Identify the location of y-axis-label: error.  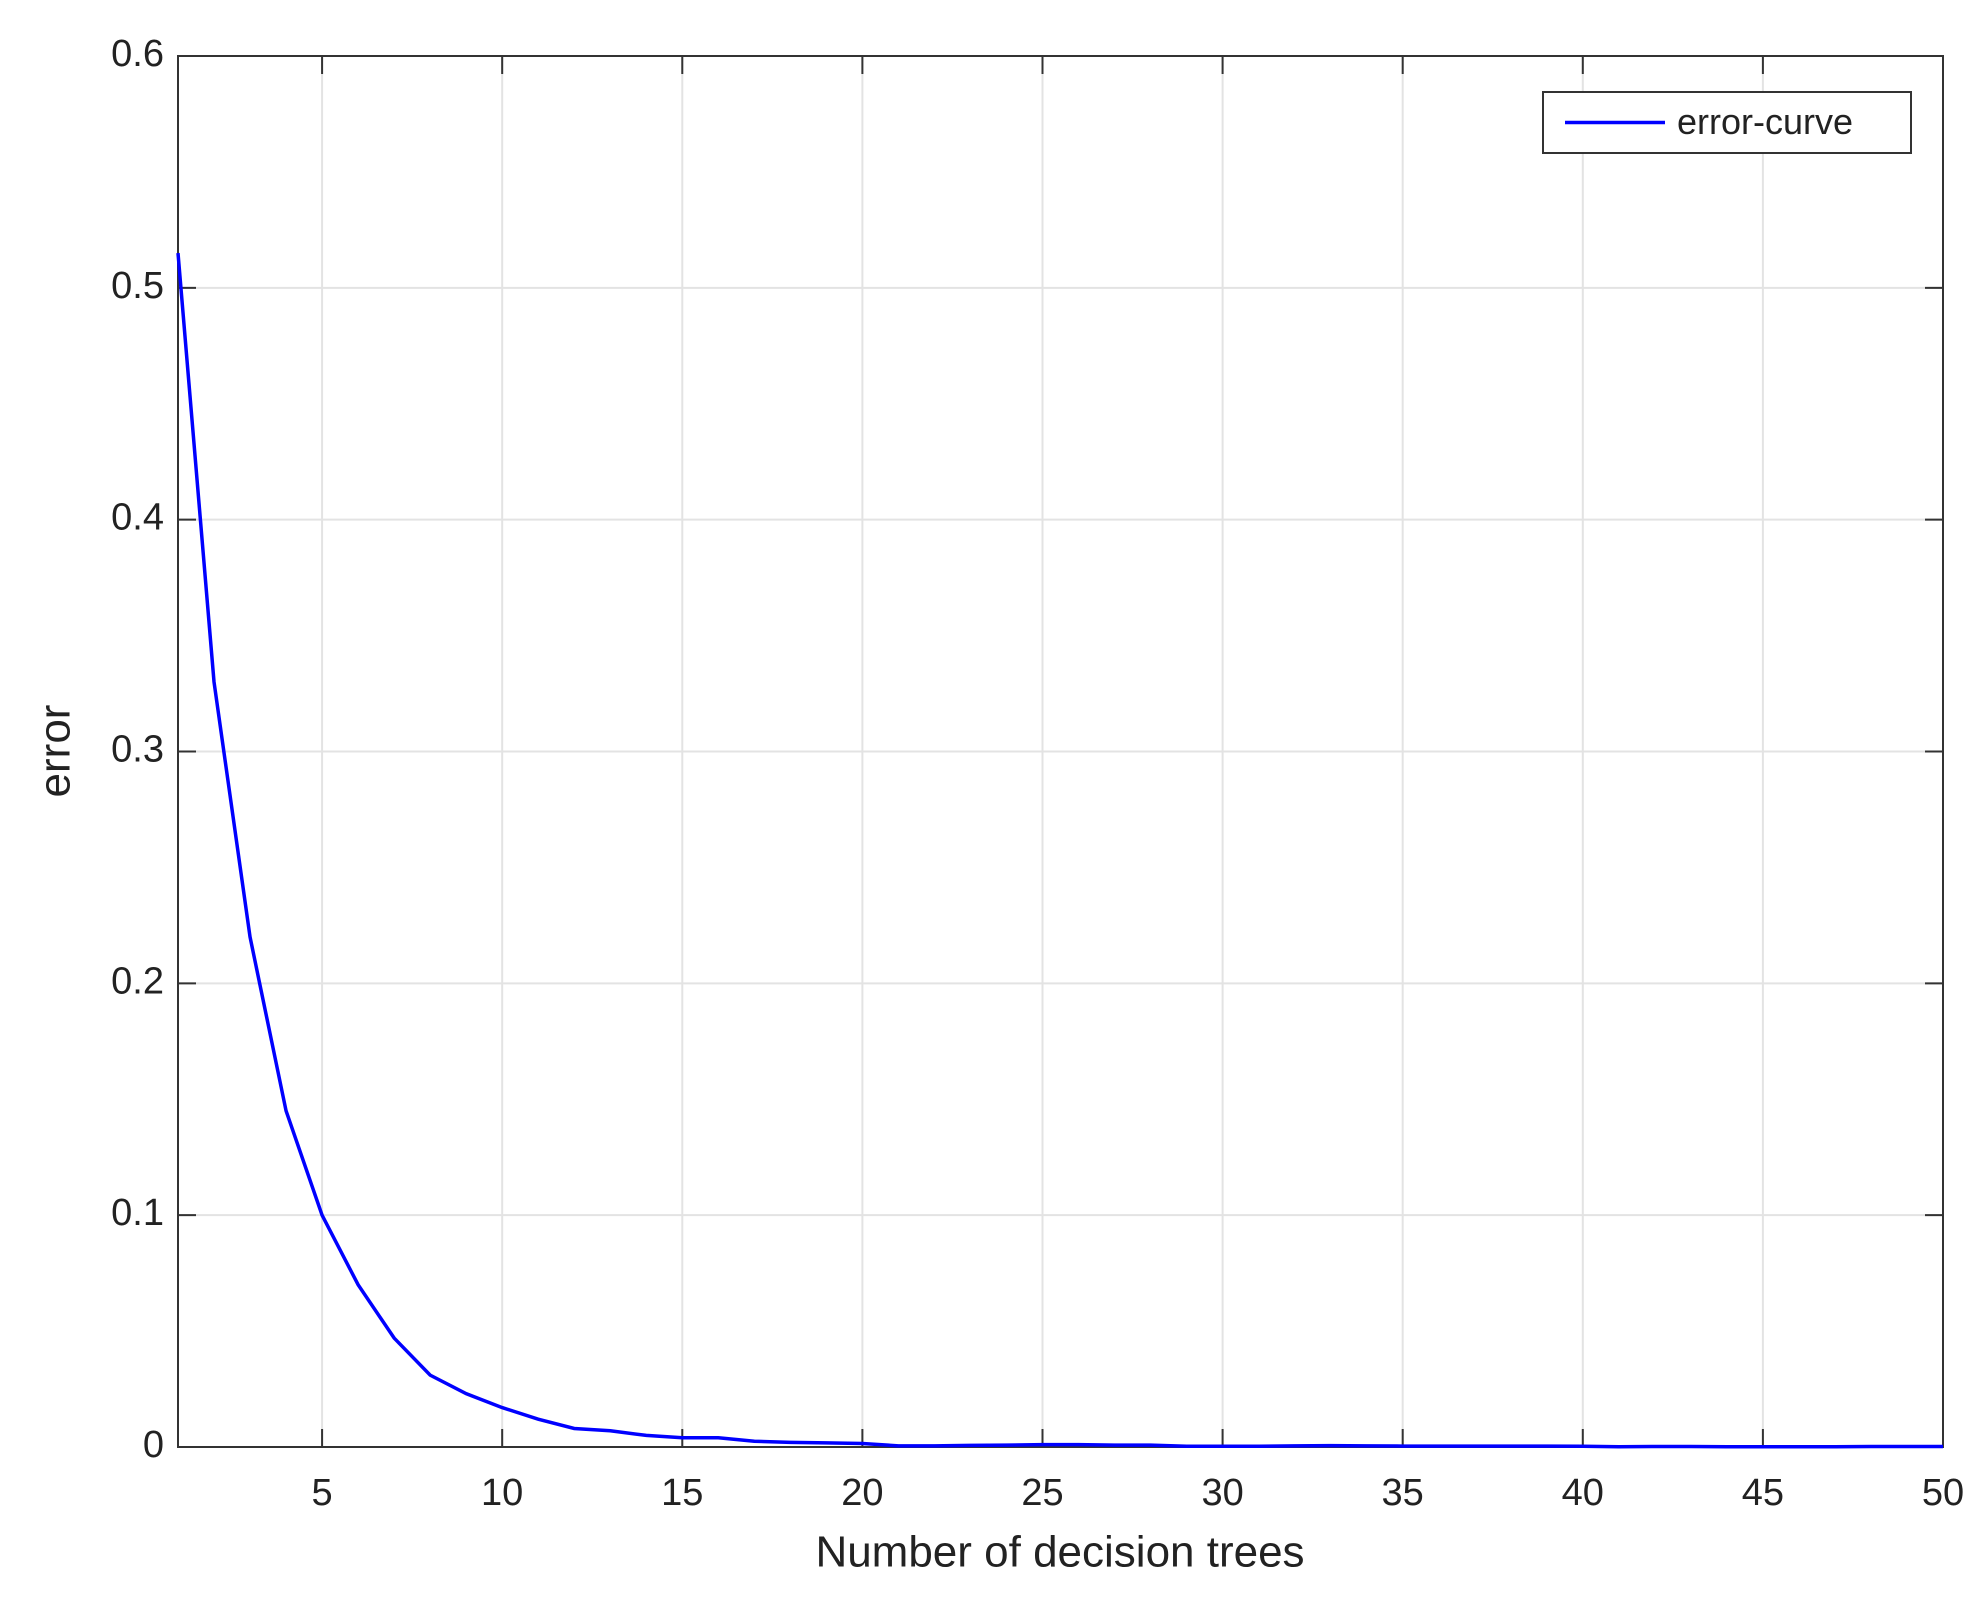
(55, 751).